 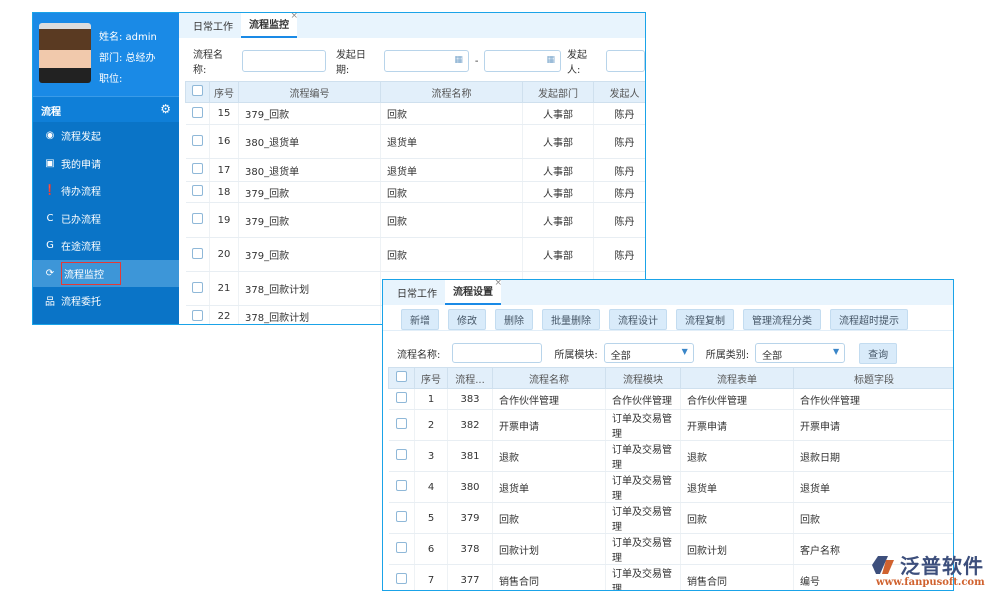 I want to click on toolbar-button: 流程设计, so click(x=638, y=319).